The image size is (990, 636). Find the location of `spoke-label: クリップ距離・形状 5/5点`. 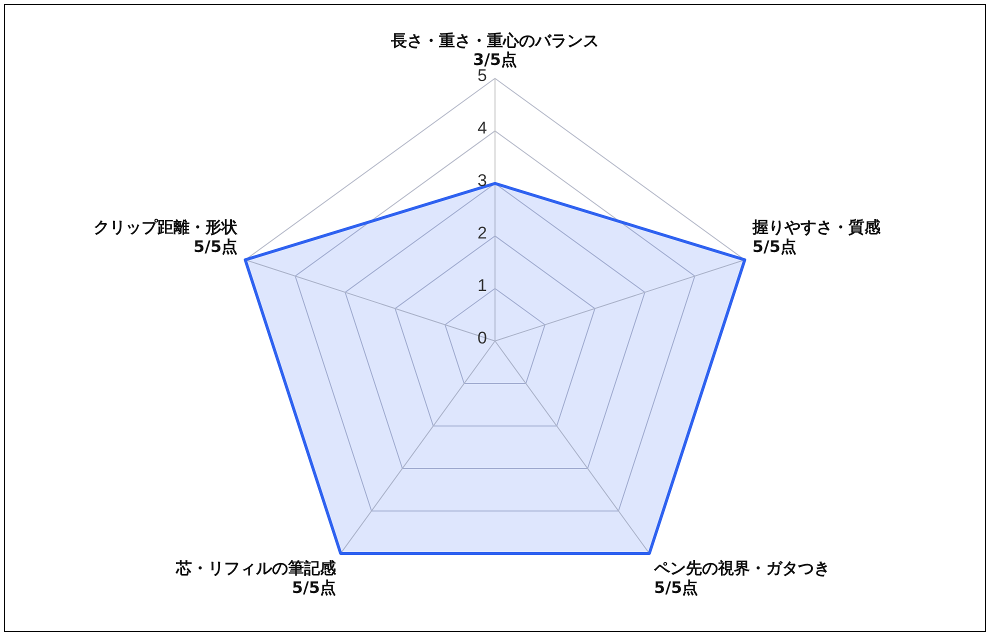

spoke-label: クリップ距離・形状 5/5点 is located at coordinates (166, 237).